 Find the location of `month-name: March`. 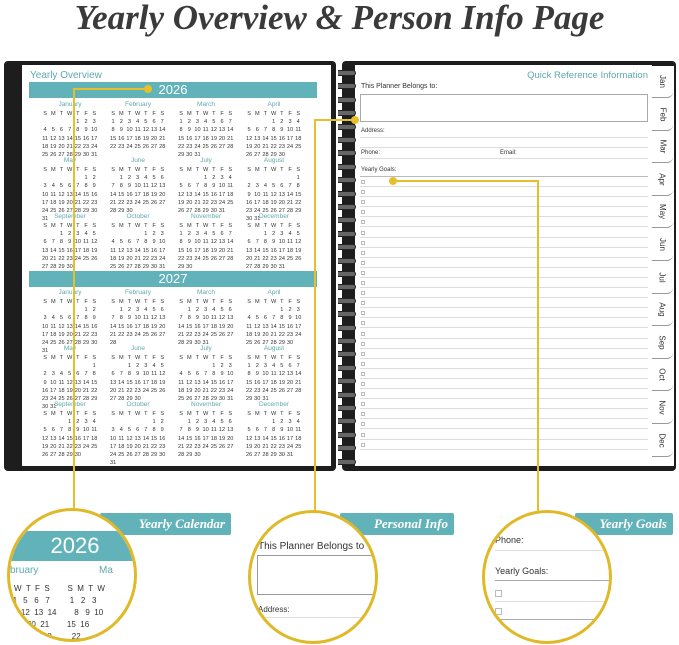

month-name: March is located at coordinates (206, 104).